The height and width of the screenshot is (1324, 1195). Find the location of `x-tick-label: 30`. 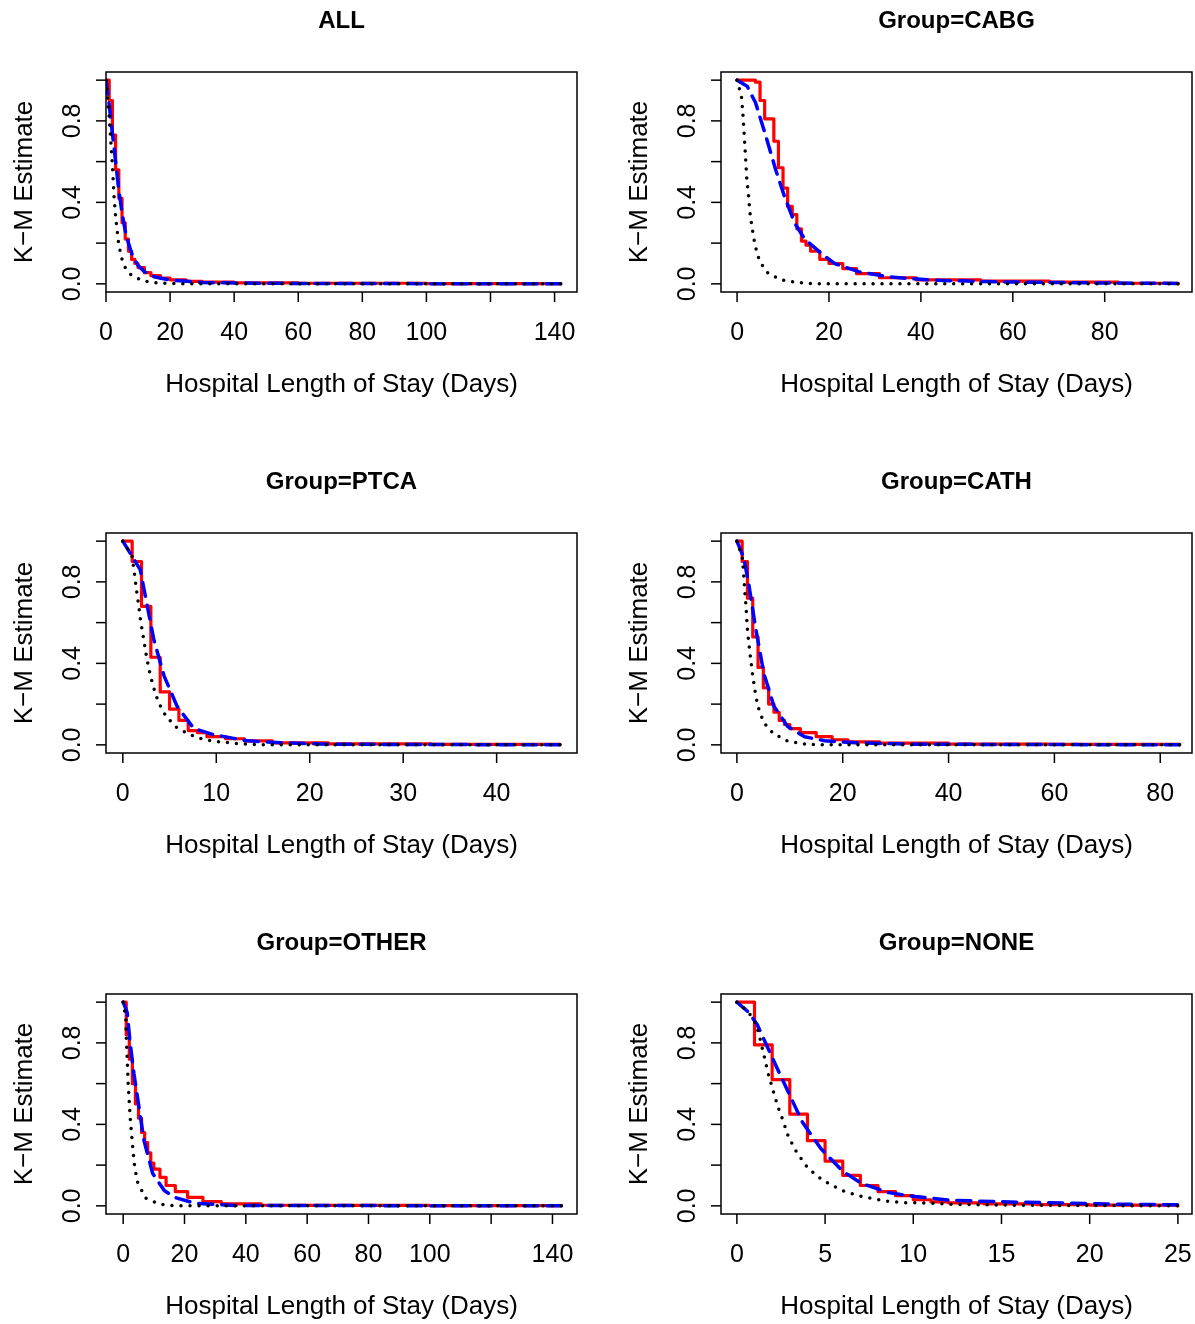

x-tick-label: 30 is located at coordinates (403, 792).